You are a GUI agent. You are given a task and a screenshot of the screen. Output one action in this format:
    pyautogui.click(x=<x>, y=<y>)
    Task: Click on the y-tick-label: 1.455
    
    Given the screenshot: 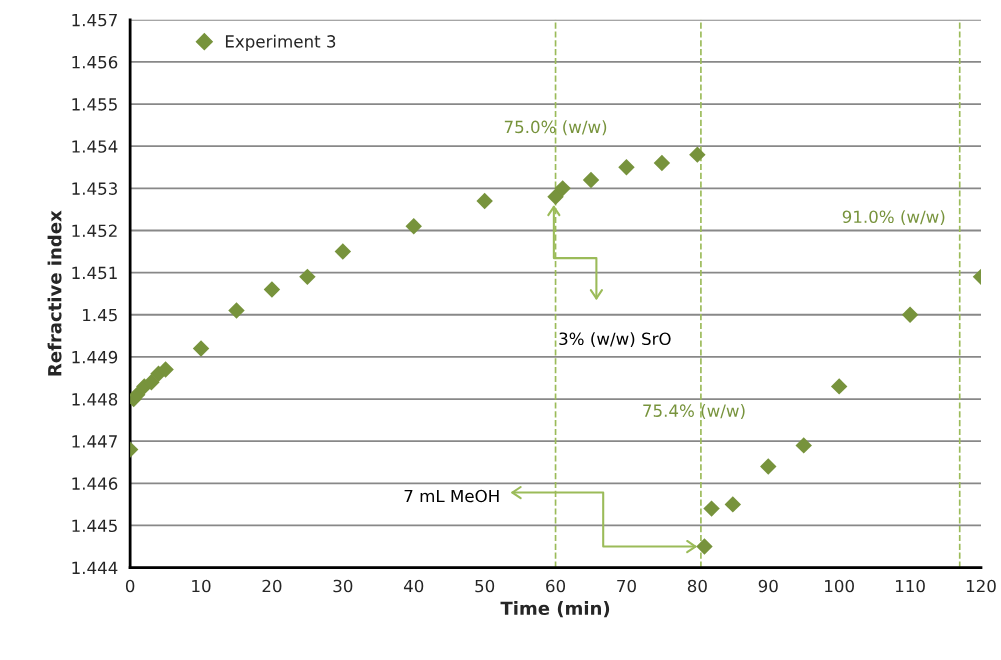 What is the action you would take?
    pyautogui.click(x=94, y=104)
    